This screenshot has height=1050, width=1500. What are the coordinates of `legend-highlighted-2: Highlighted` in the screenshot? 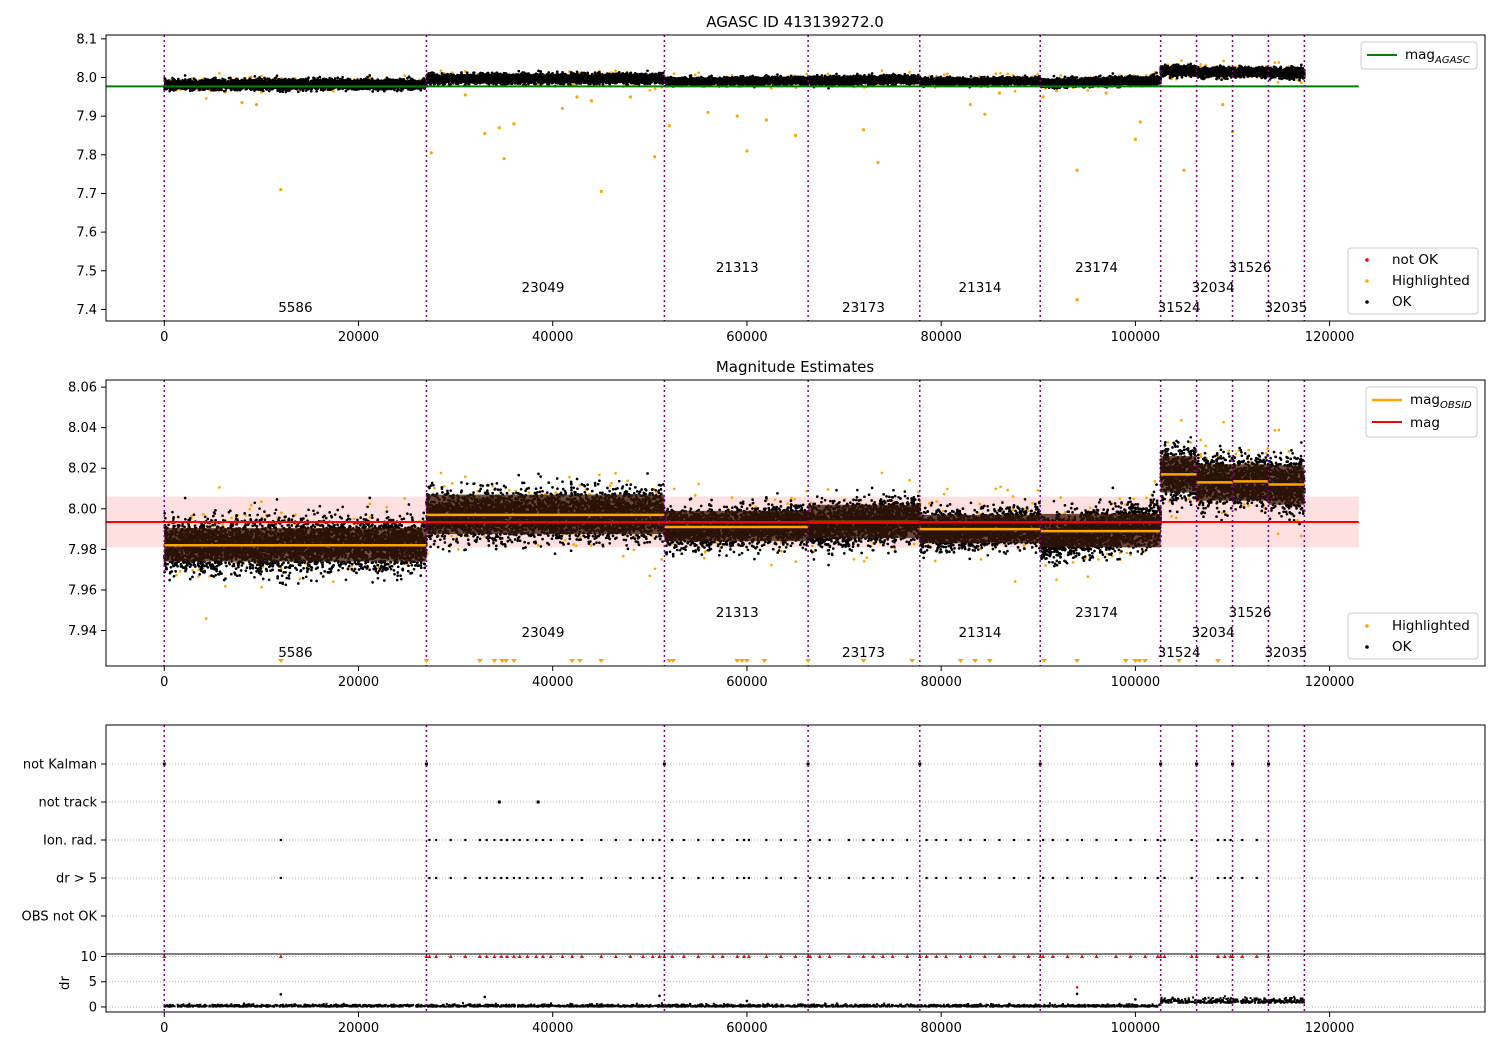 It's located at (1431, 626).